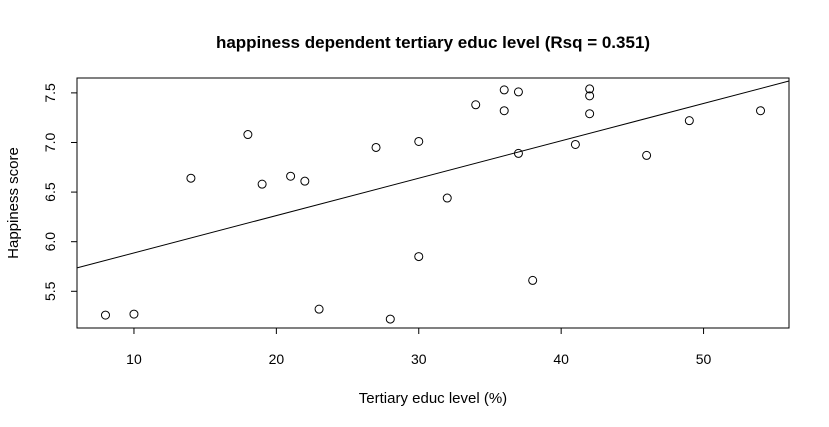 The height and width of the screenshot is (427, 829). Describe the element at coordinates (419, 359) in the screenshot. I see `x-tick-label-30: 30` at that location.